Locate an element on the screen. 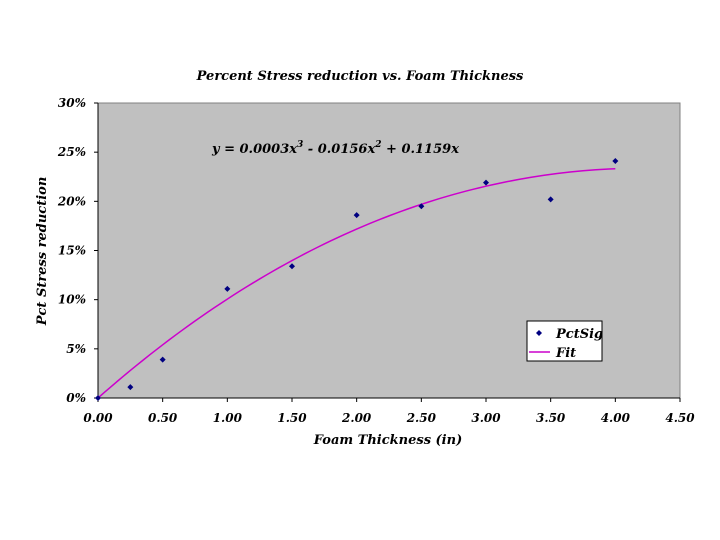  trendline-equation: y = 0.0003x3 - 0.0156x2 + 0.1159x is located at coordinates (335, 148).